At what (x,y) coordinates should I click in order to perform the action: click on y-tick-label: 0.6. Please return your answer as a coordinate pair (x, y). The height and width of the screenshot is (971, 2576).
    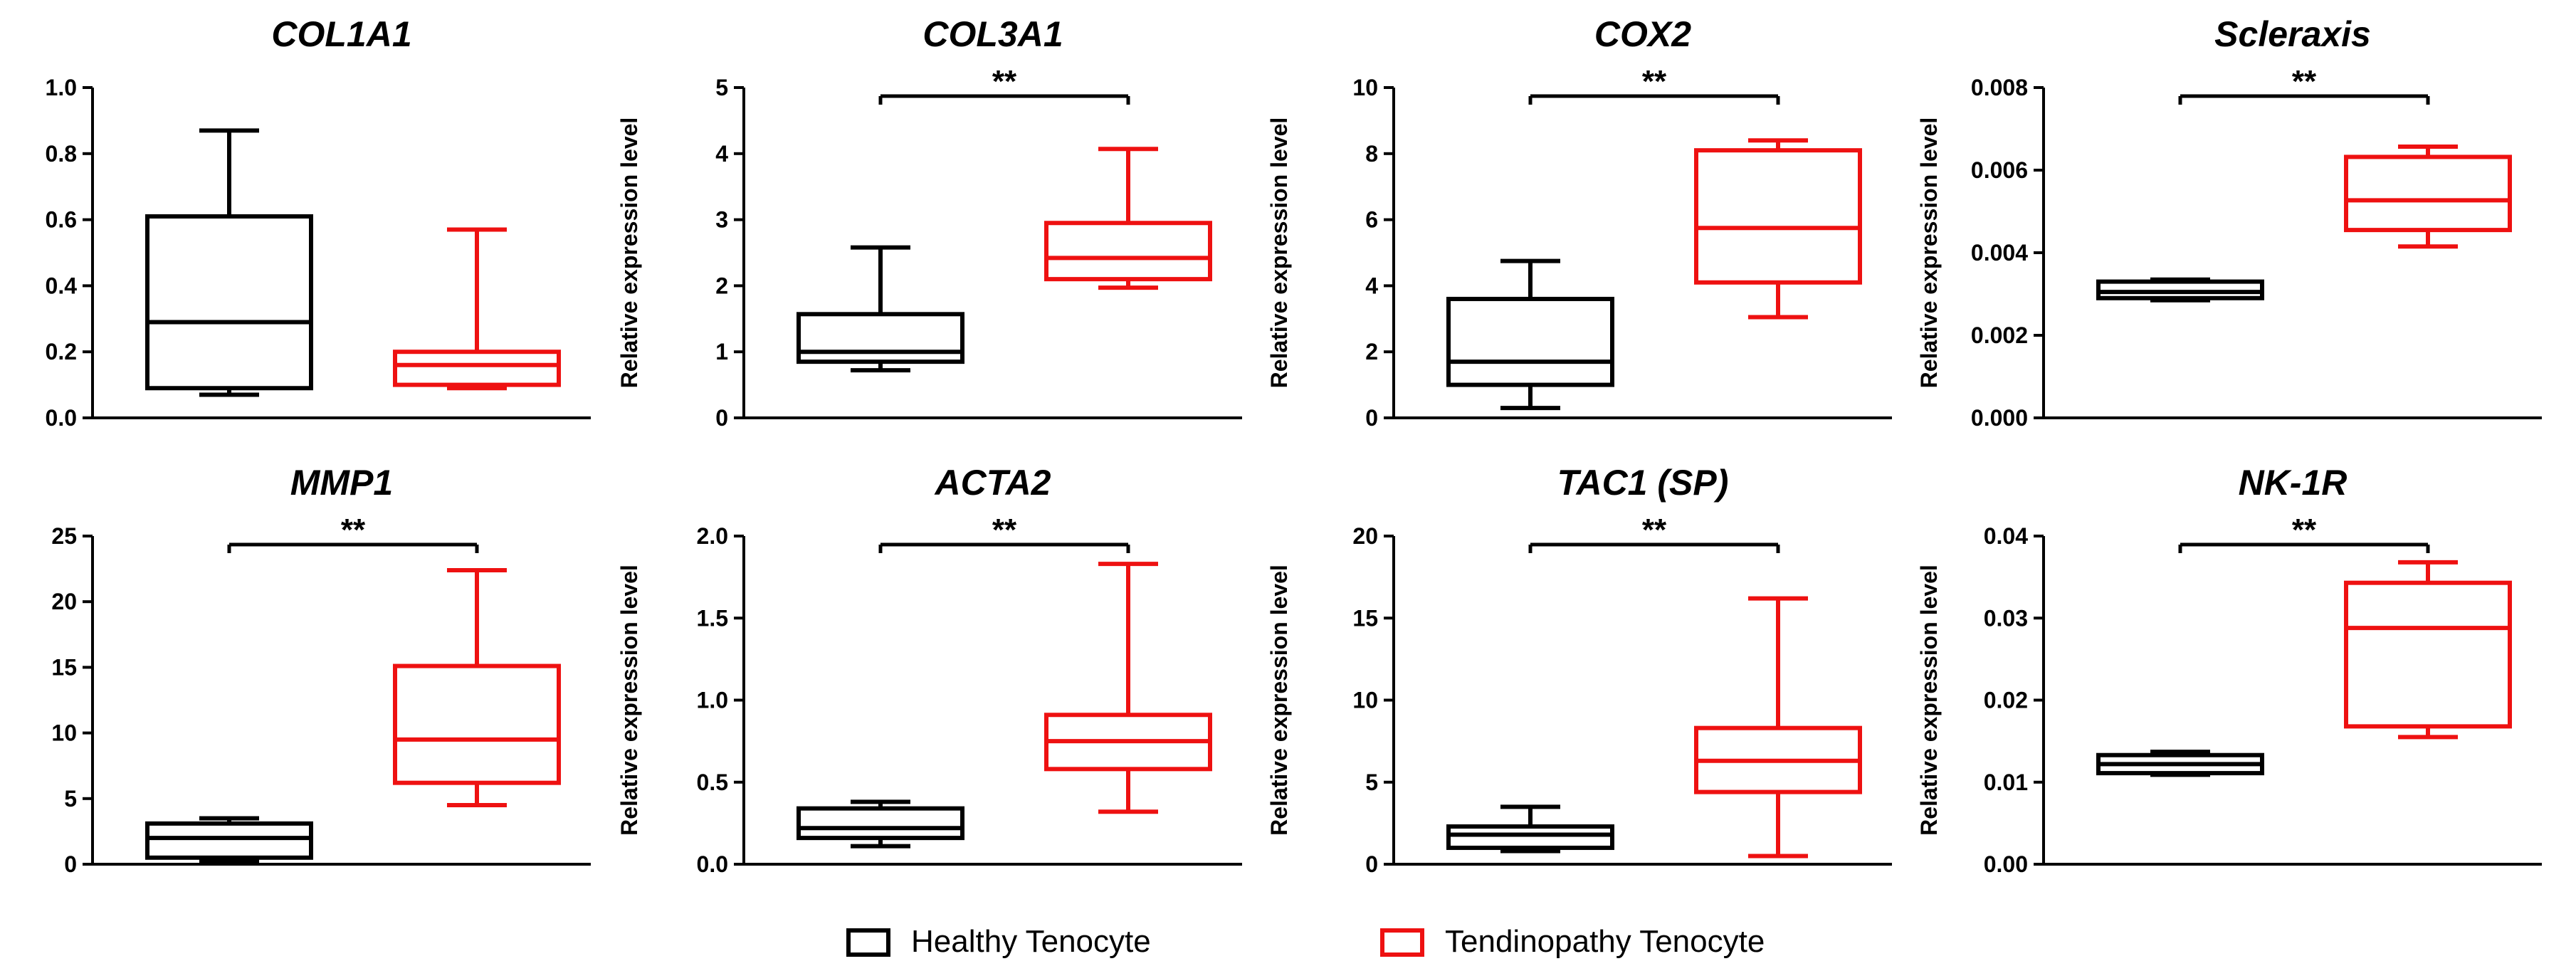
    Looking at the image, I should click on (62, 220).